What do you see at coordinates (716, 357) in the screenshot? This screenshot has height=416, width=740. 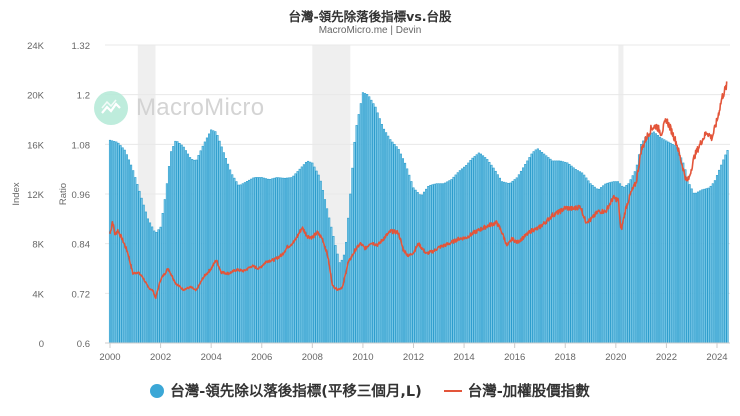 I see `x-tick-label: 2024` at bounding box center [716, 357].